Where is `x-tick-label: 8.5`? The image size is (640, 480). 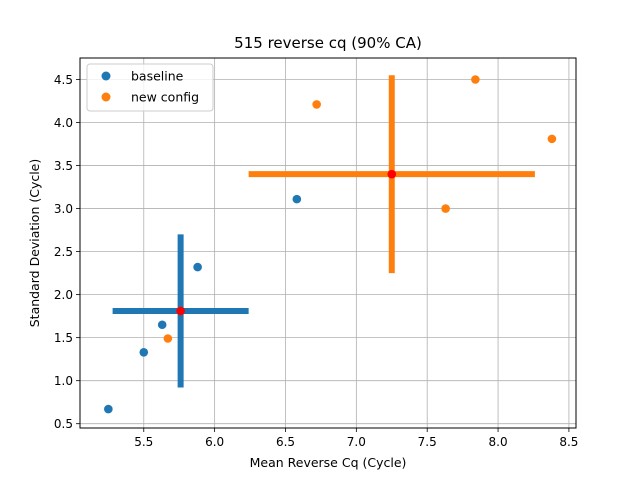 x-tick-label: 8.5 is located at coordinates (568, 442).